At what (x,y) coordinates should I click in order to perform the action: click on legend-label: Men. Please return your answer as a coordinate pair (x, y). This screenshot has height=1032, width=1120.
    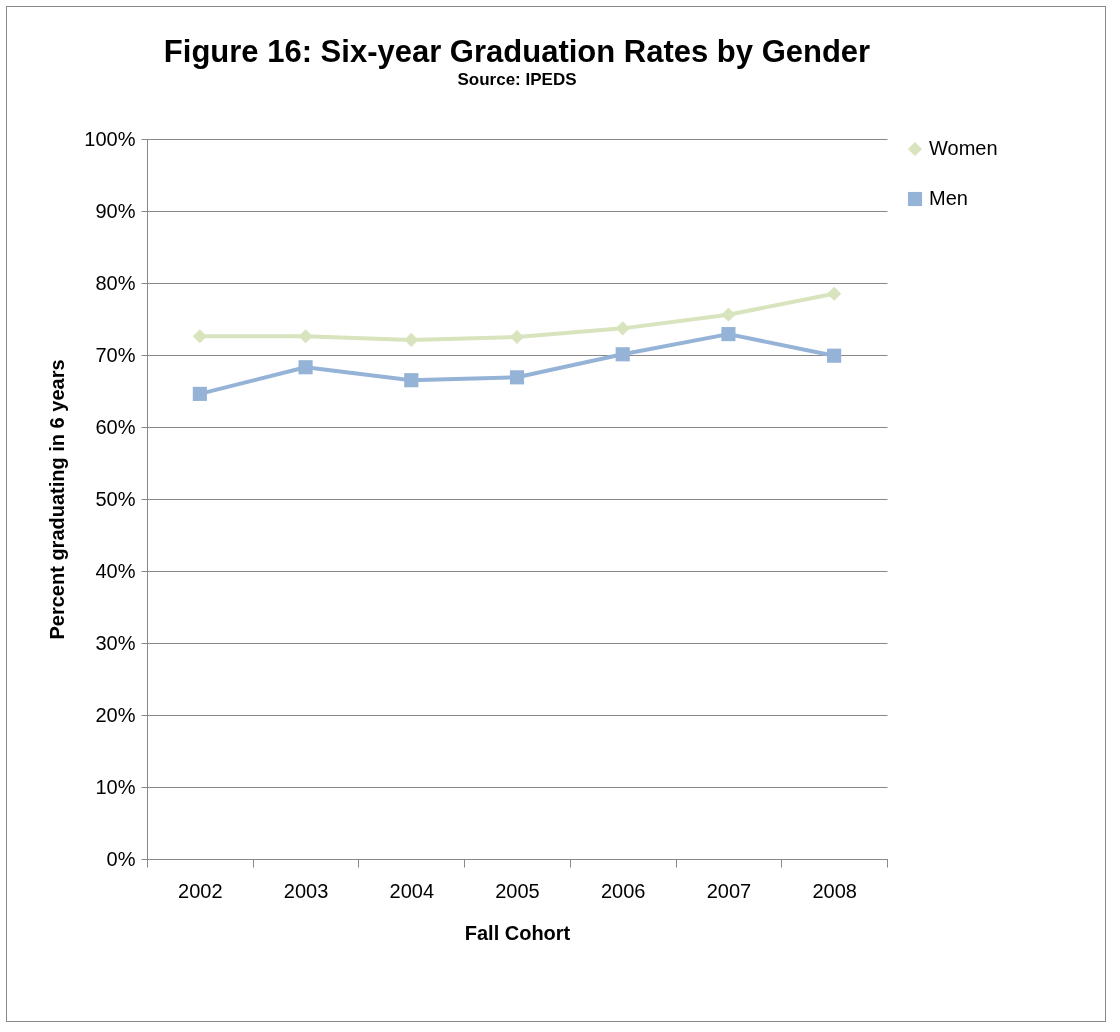
    Looking at the image, I should click on (948, 198).